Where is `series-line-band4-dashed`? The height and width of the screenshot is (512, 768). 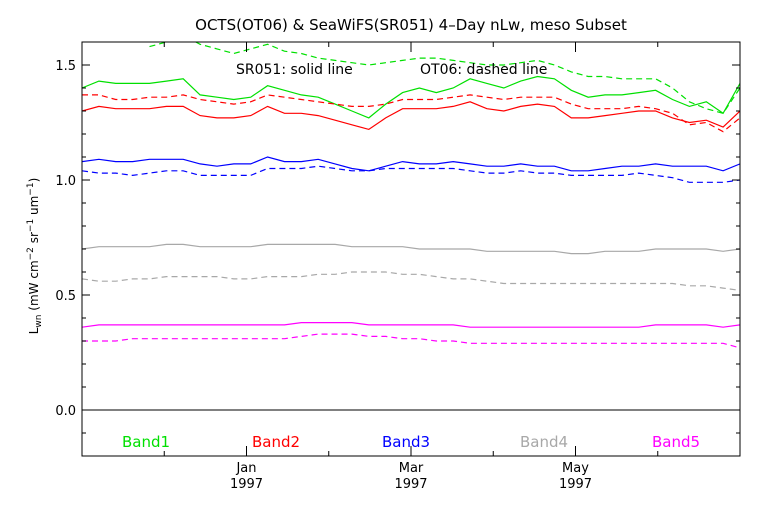 series-line-band4-dashed is located at coordinates (411, 281).